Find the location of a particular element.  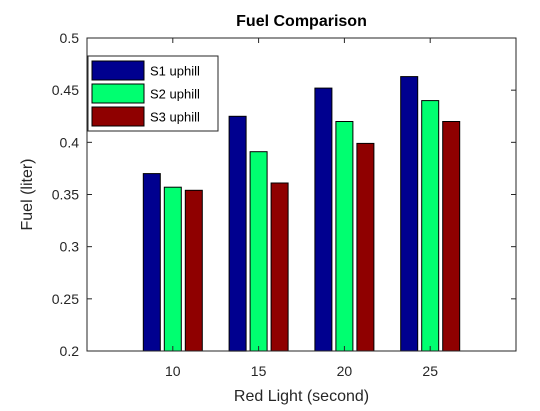

y-tick-label: 0.3 is located at coordinates (70, 247).